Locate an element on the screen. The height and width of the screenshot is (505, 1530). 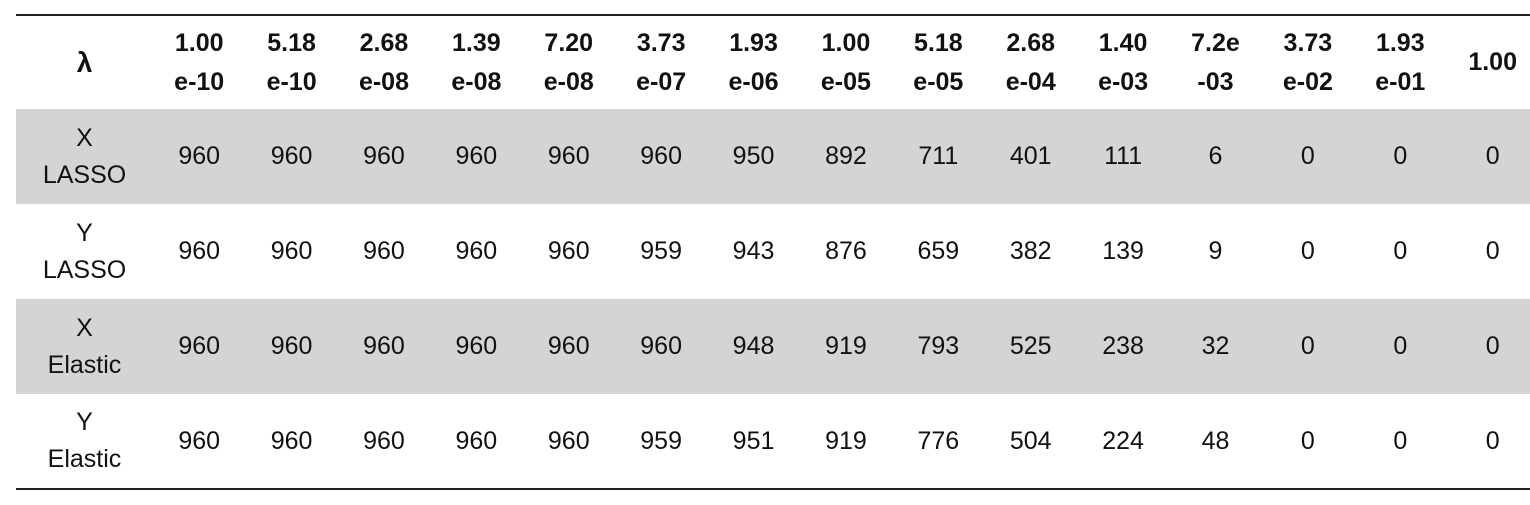
table-cell: 525 is located at coordinates (1030, 346).